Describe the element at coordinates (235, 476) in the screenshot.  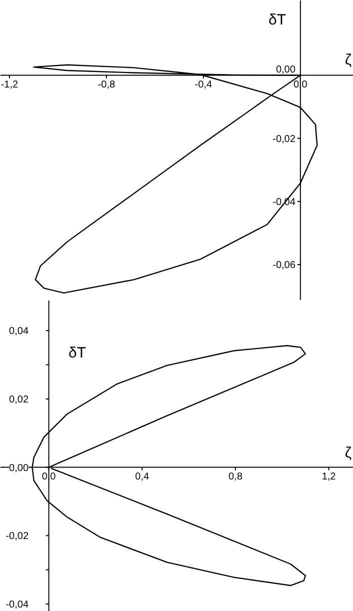
I see `x-tick-label: 0,8` at that location.